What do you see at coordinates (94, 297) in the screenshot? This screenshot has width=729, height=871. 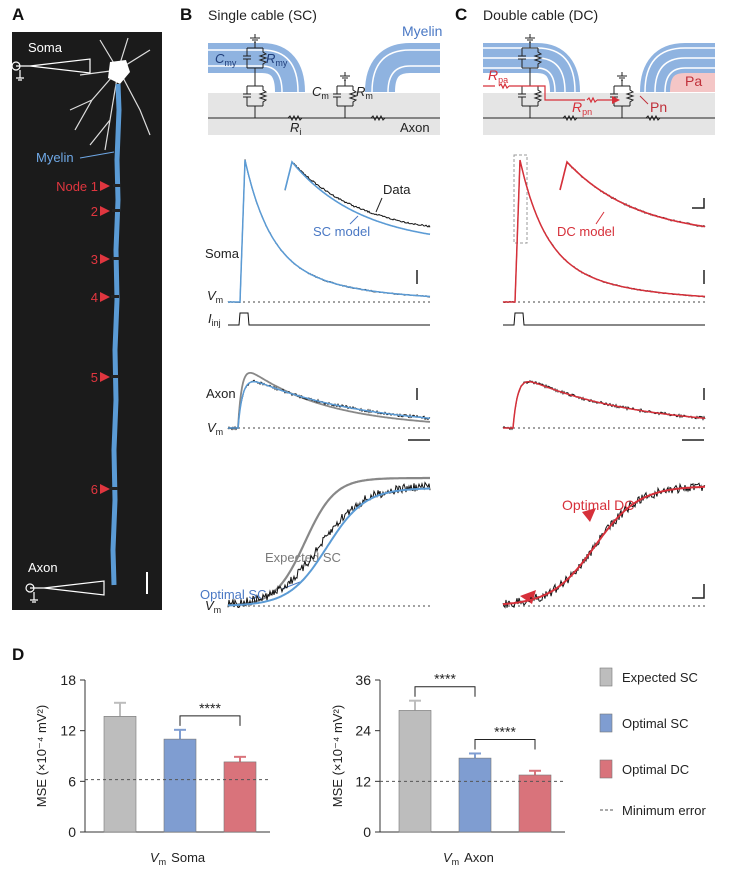 I see `node-label: 4` at bounding box center [94, 297].